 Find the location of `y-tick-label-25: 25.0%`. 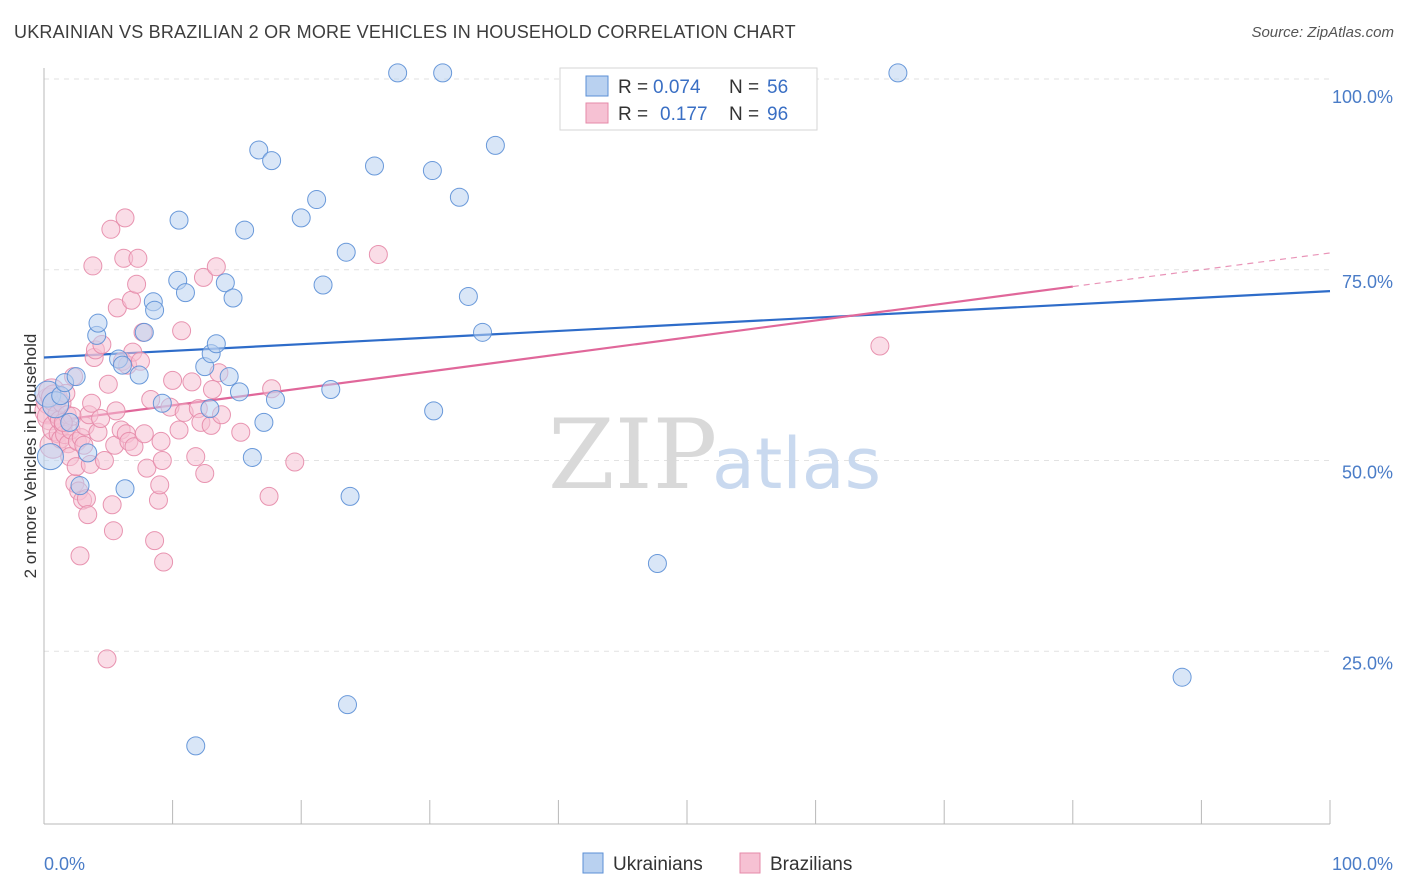

y-tick-label-25: 25.0% is located at coordinates (1367, 663).